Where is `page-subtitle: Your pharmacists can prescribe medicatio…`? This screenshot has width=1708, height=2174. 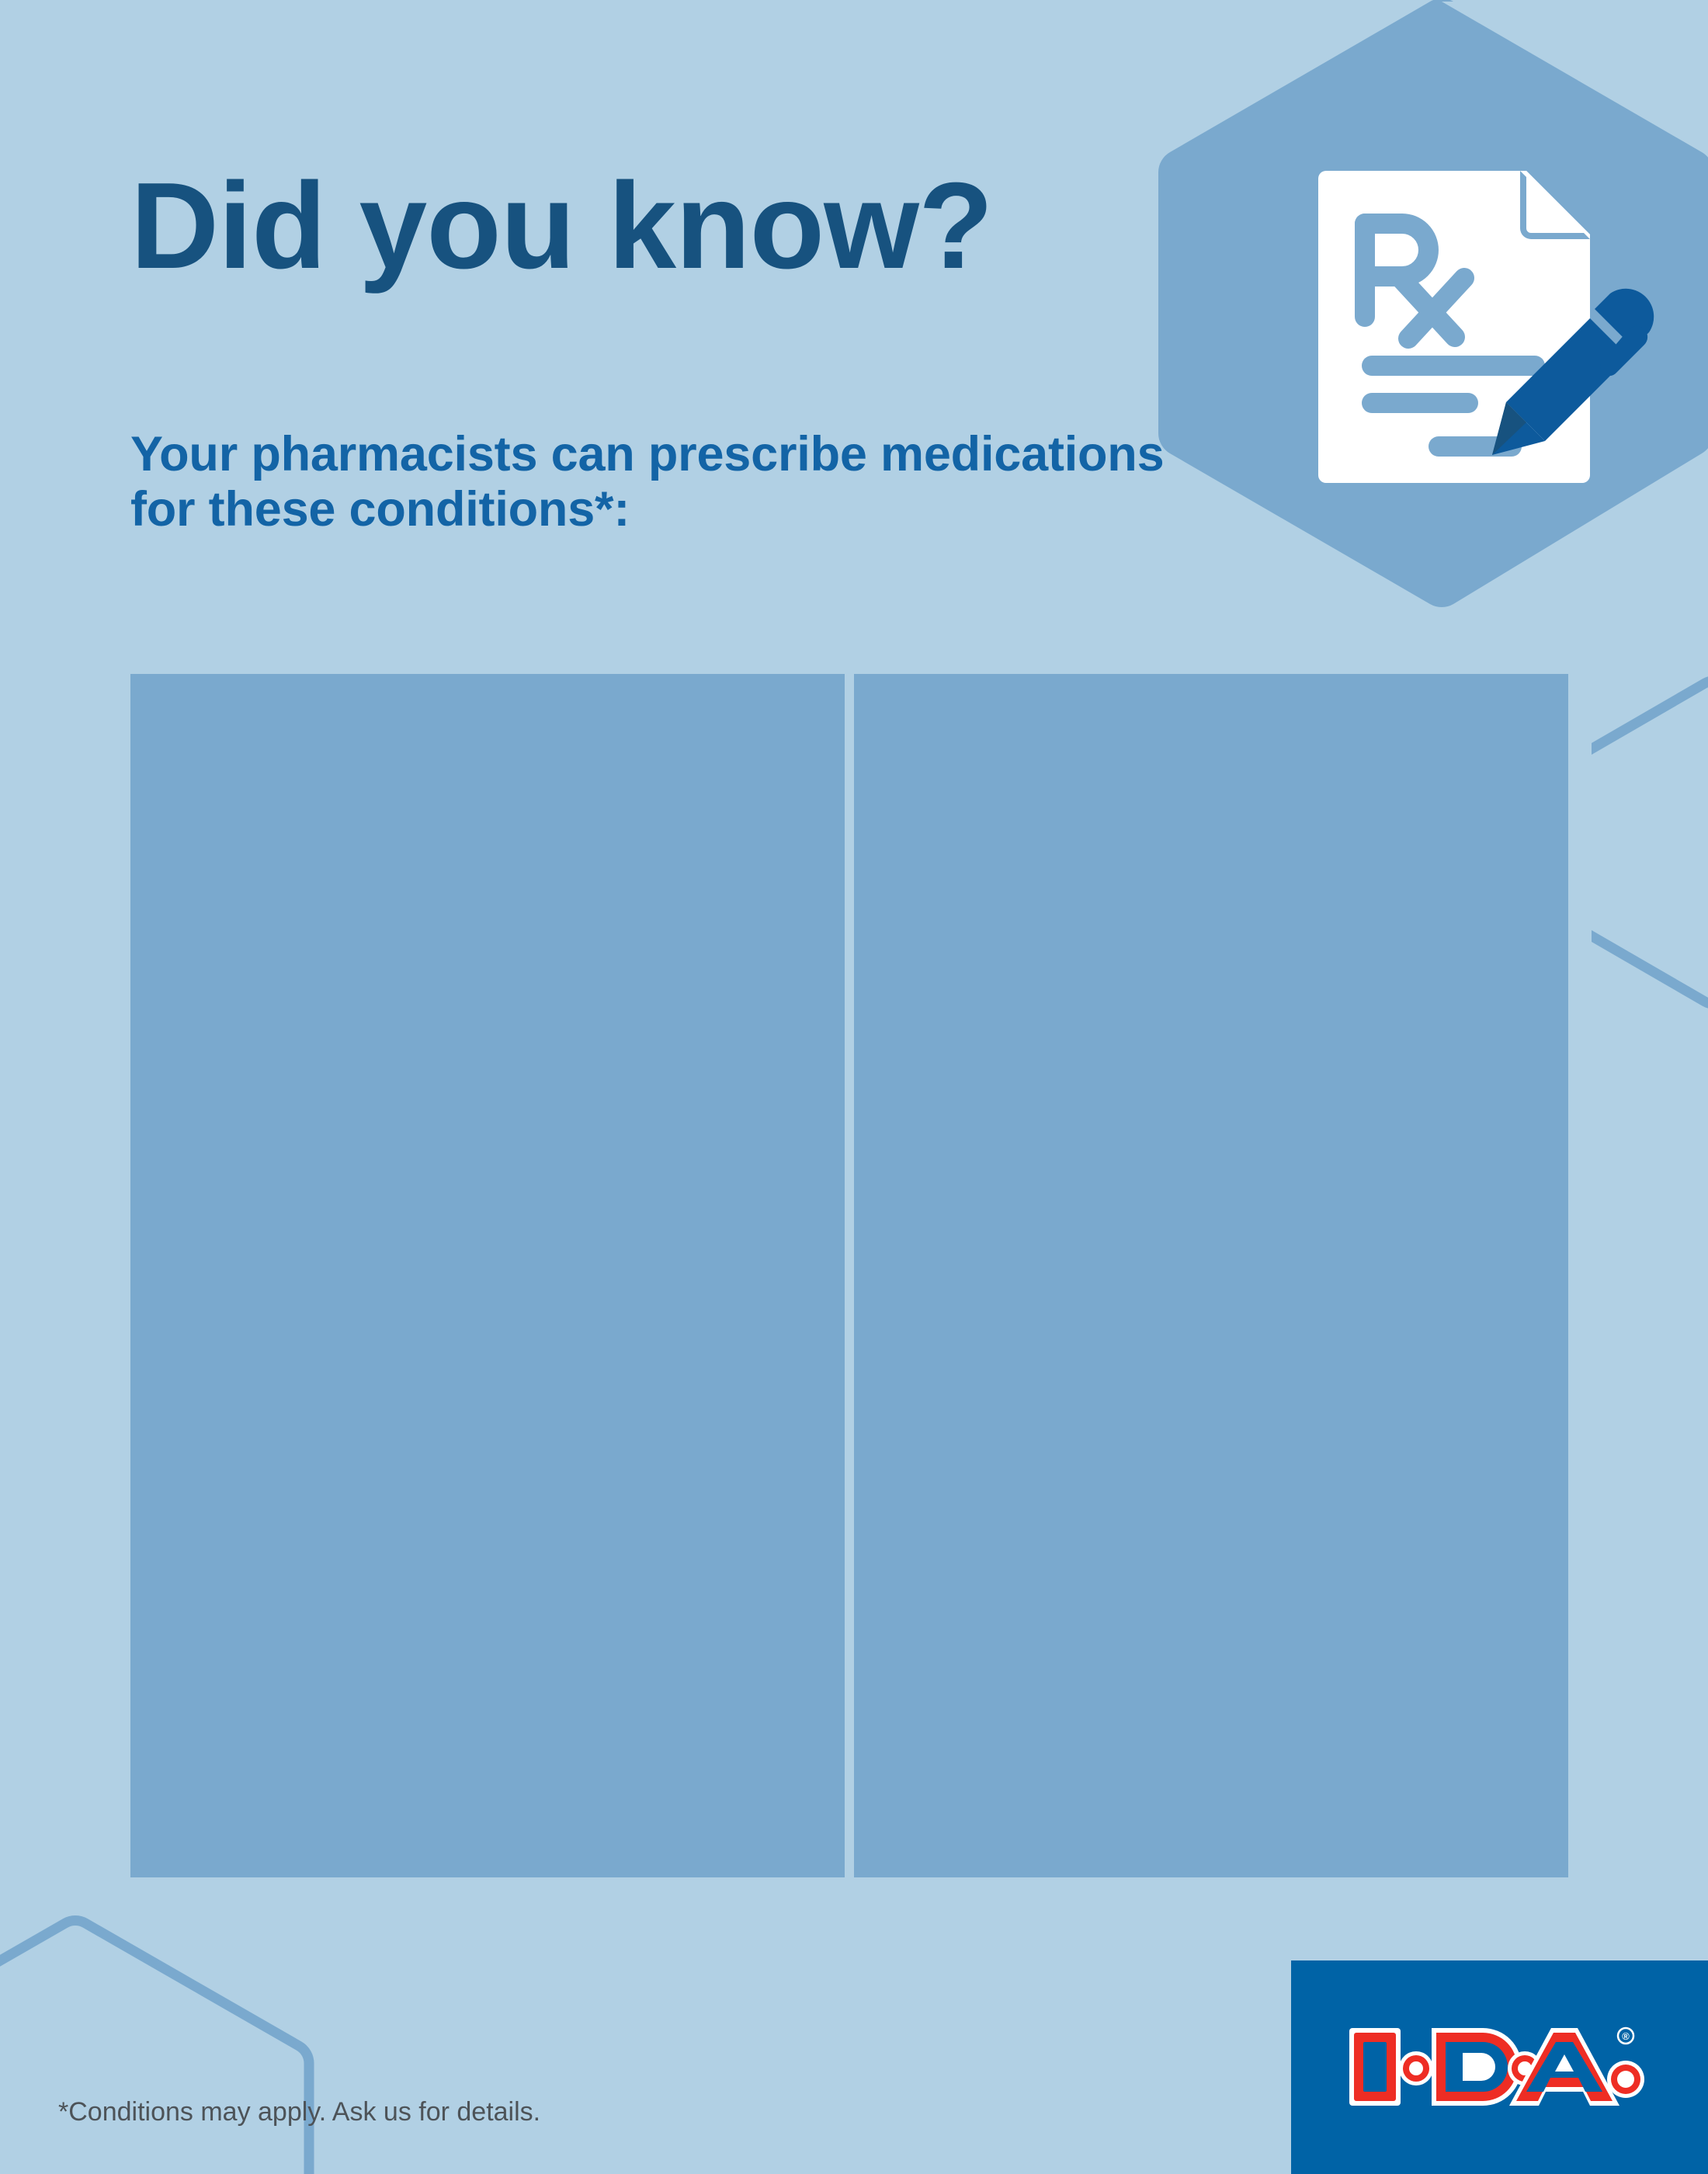
page-subtitle: Your pharmacists can prescribe medicatio… is located at coordinates (647, 482).